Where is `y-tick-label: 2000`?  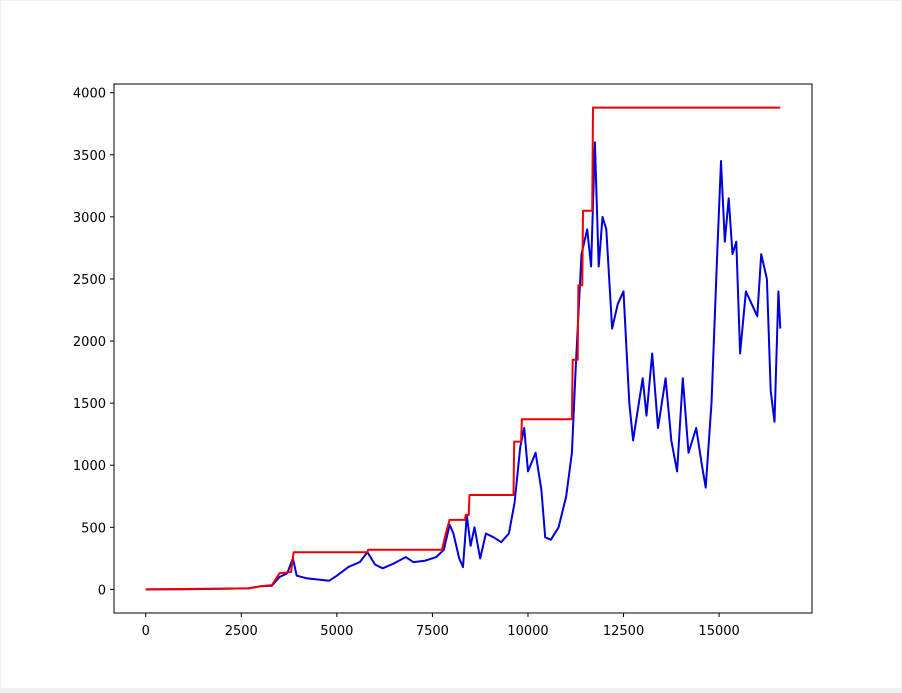
y-tick-label: 2000 is located at coordinates (89, 342).